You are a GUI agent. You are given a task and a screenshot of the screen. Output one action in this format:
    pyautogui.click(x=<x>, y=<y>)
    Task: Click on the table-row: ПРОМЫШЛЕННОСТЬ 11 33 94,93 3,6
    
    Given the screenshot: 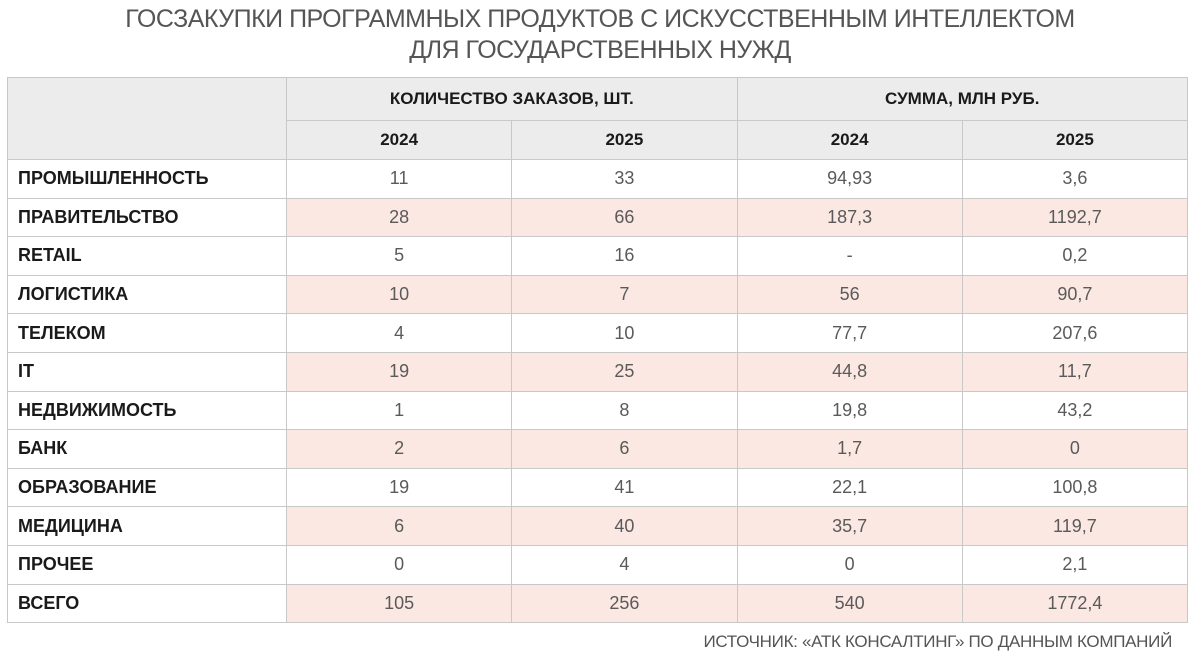 What is the action you would take?
    pyautogui.click(x=598, y=179)
    